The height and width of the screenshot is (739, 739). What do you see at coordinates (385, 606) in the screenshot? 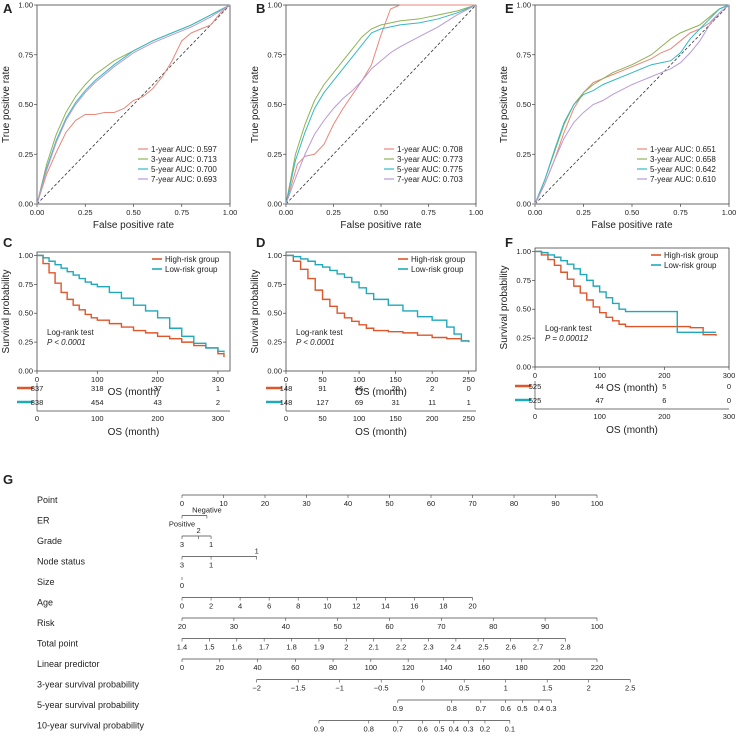
I see `nomogram-tick-label: 14` at bounding box center [385, 606].